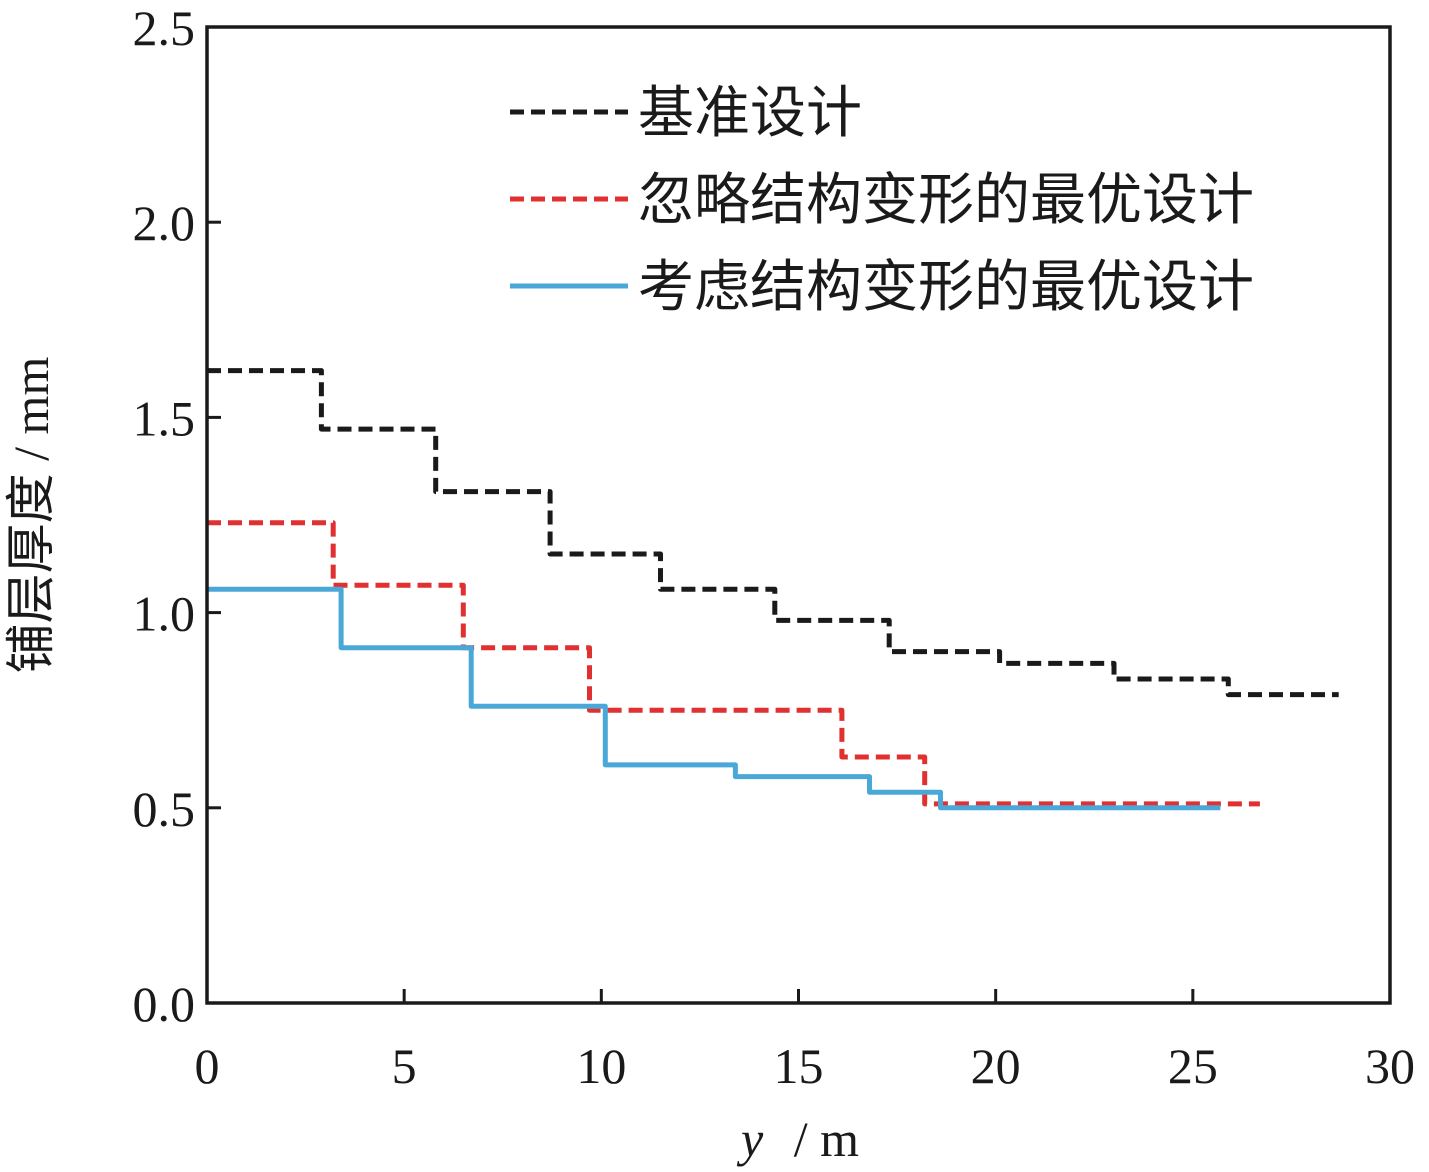 This screenshot has height=1172, width=1429. What do you see at coordinates (601, 1066) in the screenshot?
I see `x-tick-label: 10` at bounding box center [601, 1066].